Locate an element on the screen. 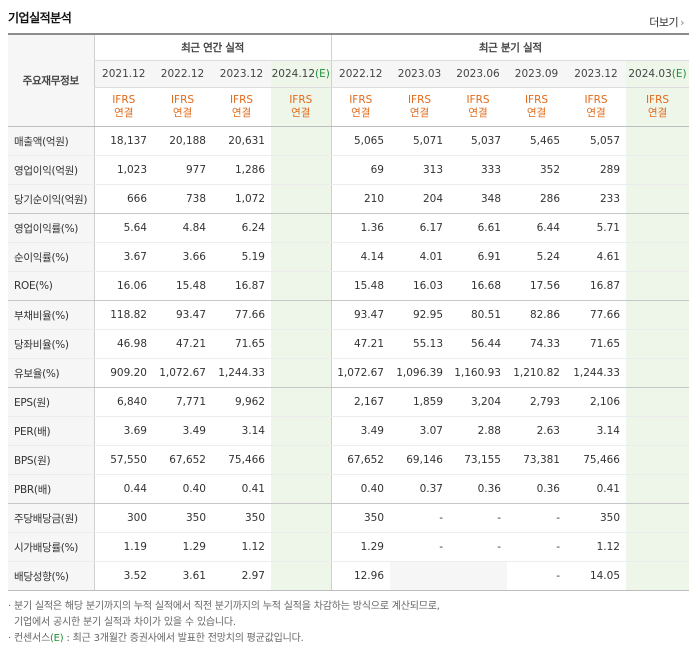 This screenshot has width=694, height=648. value-cell: 1.12 is located at coordinates (596, 547).